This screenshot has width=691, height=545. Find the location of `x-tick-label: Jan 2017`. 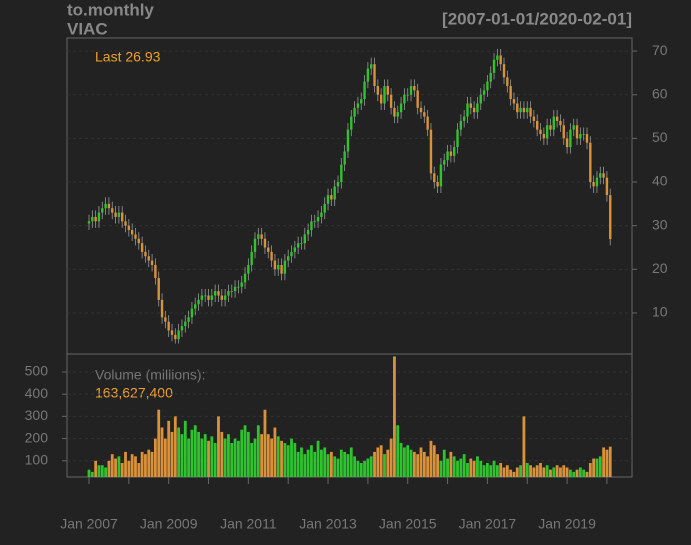

x-tick-label: Jan 2017 is located at coordinates (488, 524).